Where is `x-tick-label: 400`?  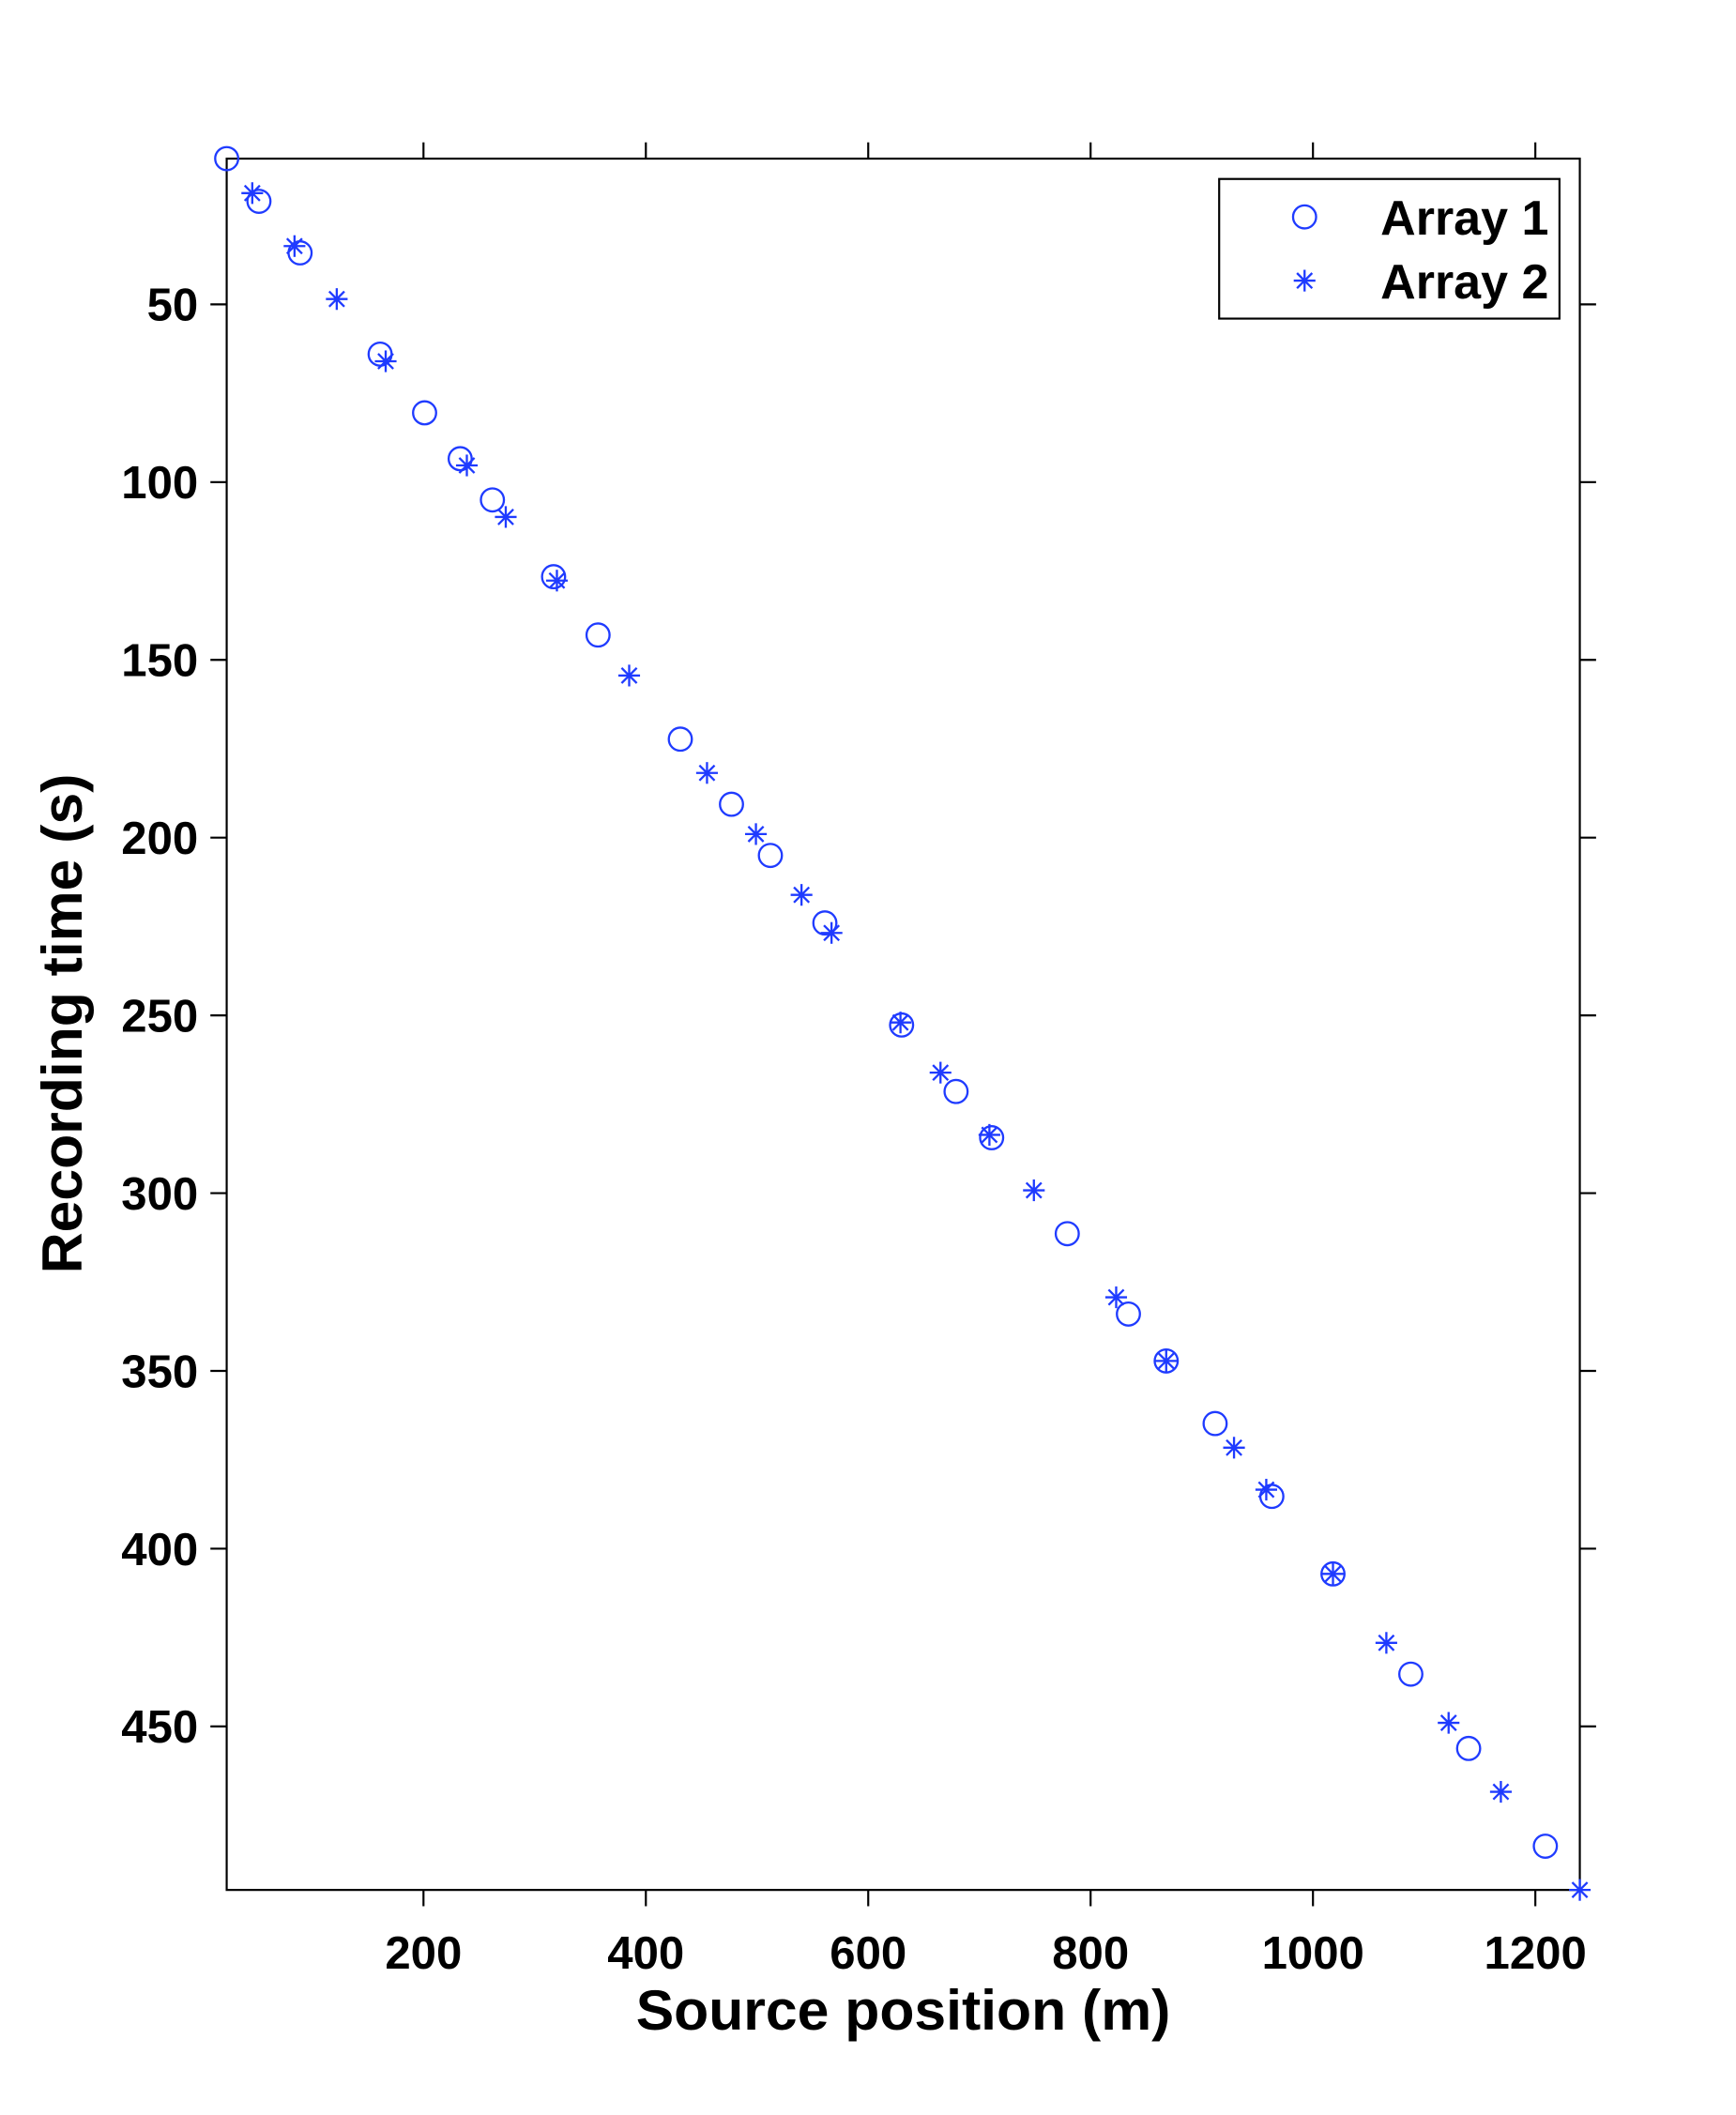 x-tick-label: 400 is located at coordinates (645, 1953).